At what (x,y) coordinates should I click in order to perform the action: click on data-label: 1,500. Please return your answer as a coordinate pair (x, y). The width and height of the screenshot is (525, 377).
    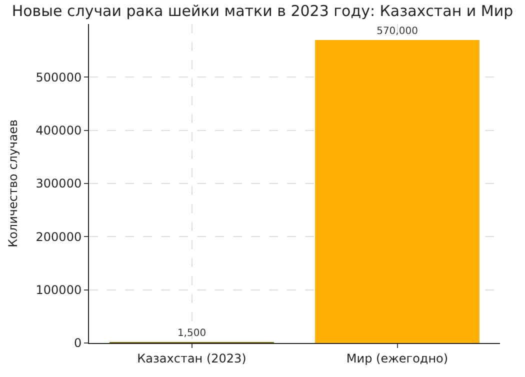
    Looking at the image, I should click on (191, 333).